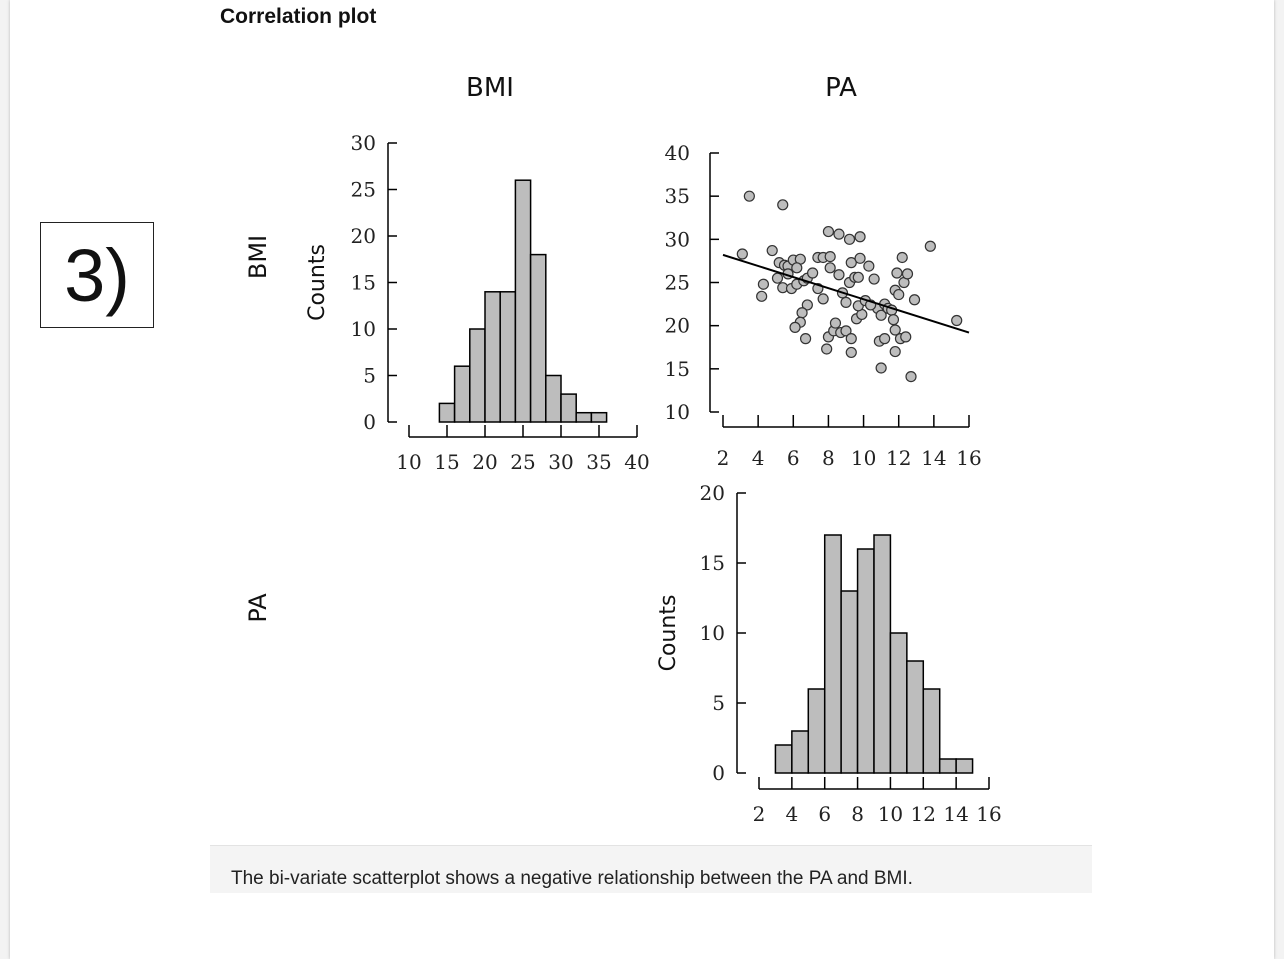 The height and width of the screenshot is (959, 1284). What do you see at coordinates (863, 458) in the screenshot?
I see `scatter-x-axis-tick-label: 10` at bounding box center [863, 458].